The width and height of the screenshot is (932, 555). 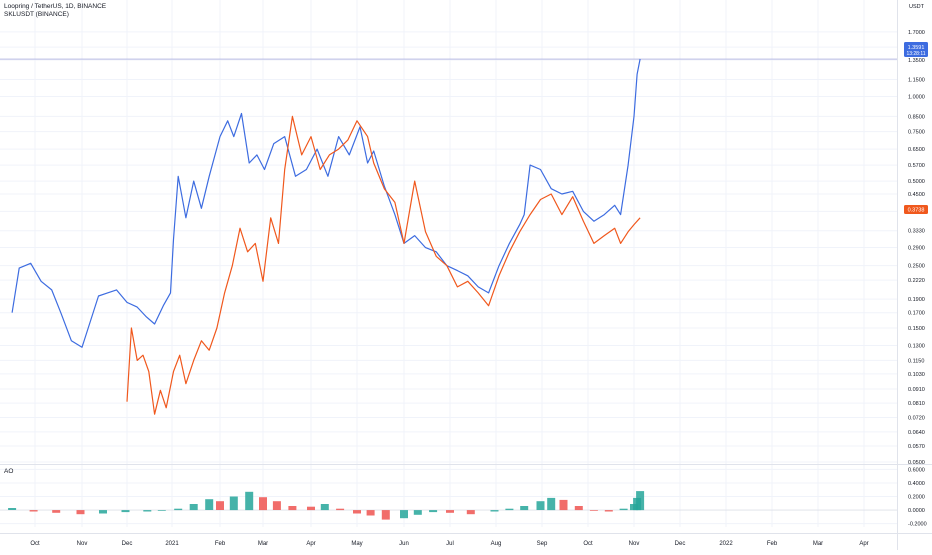 What do you see at coordinates (916, 329) in the screenshot?
I see `y-tick-label: 0.1500` at bounding box center [916, 329].